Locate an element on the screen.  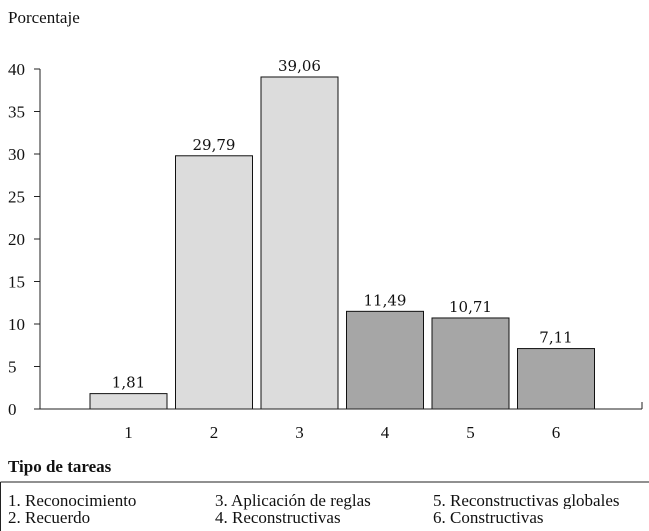
legend-item-2: 2. Recuerdo is located at coordinates (49, 517).